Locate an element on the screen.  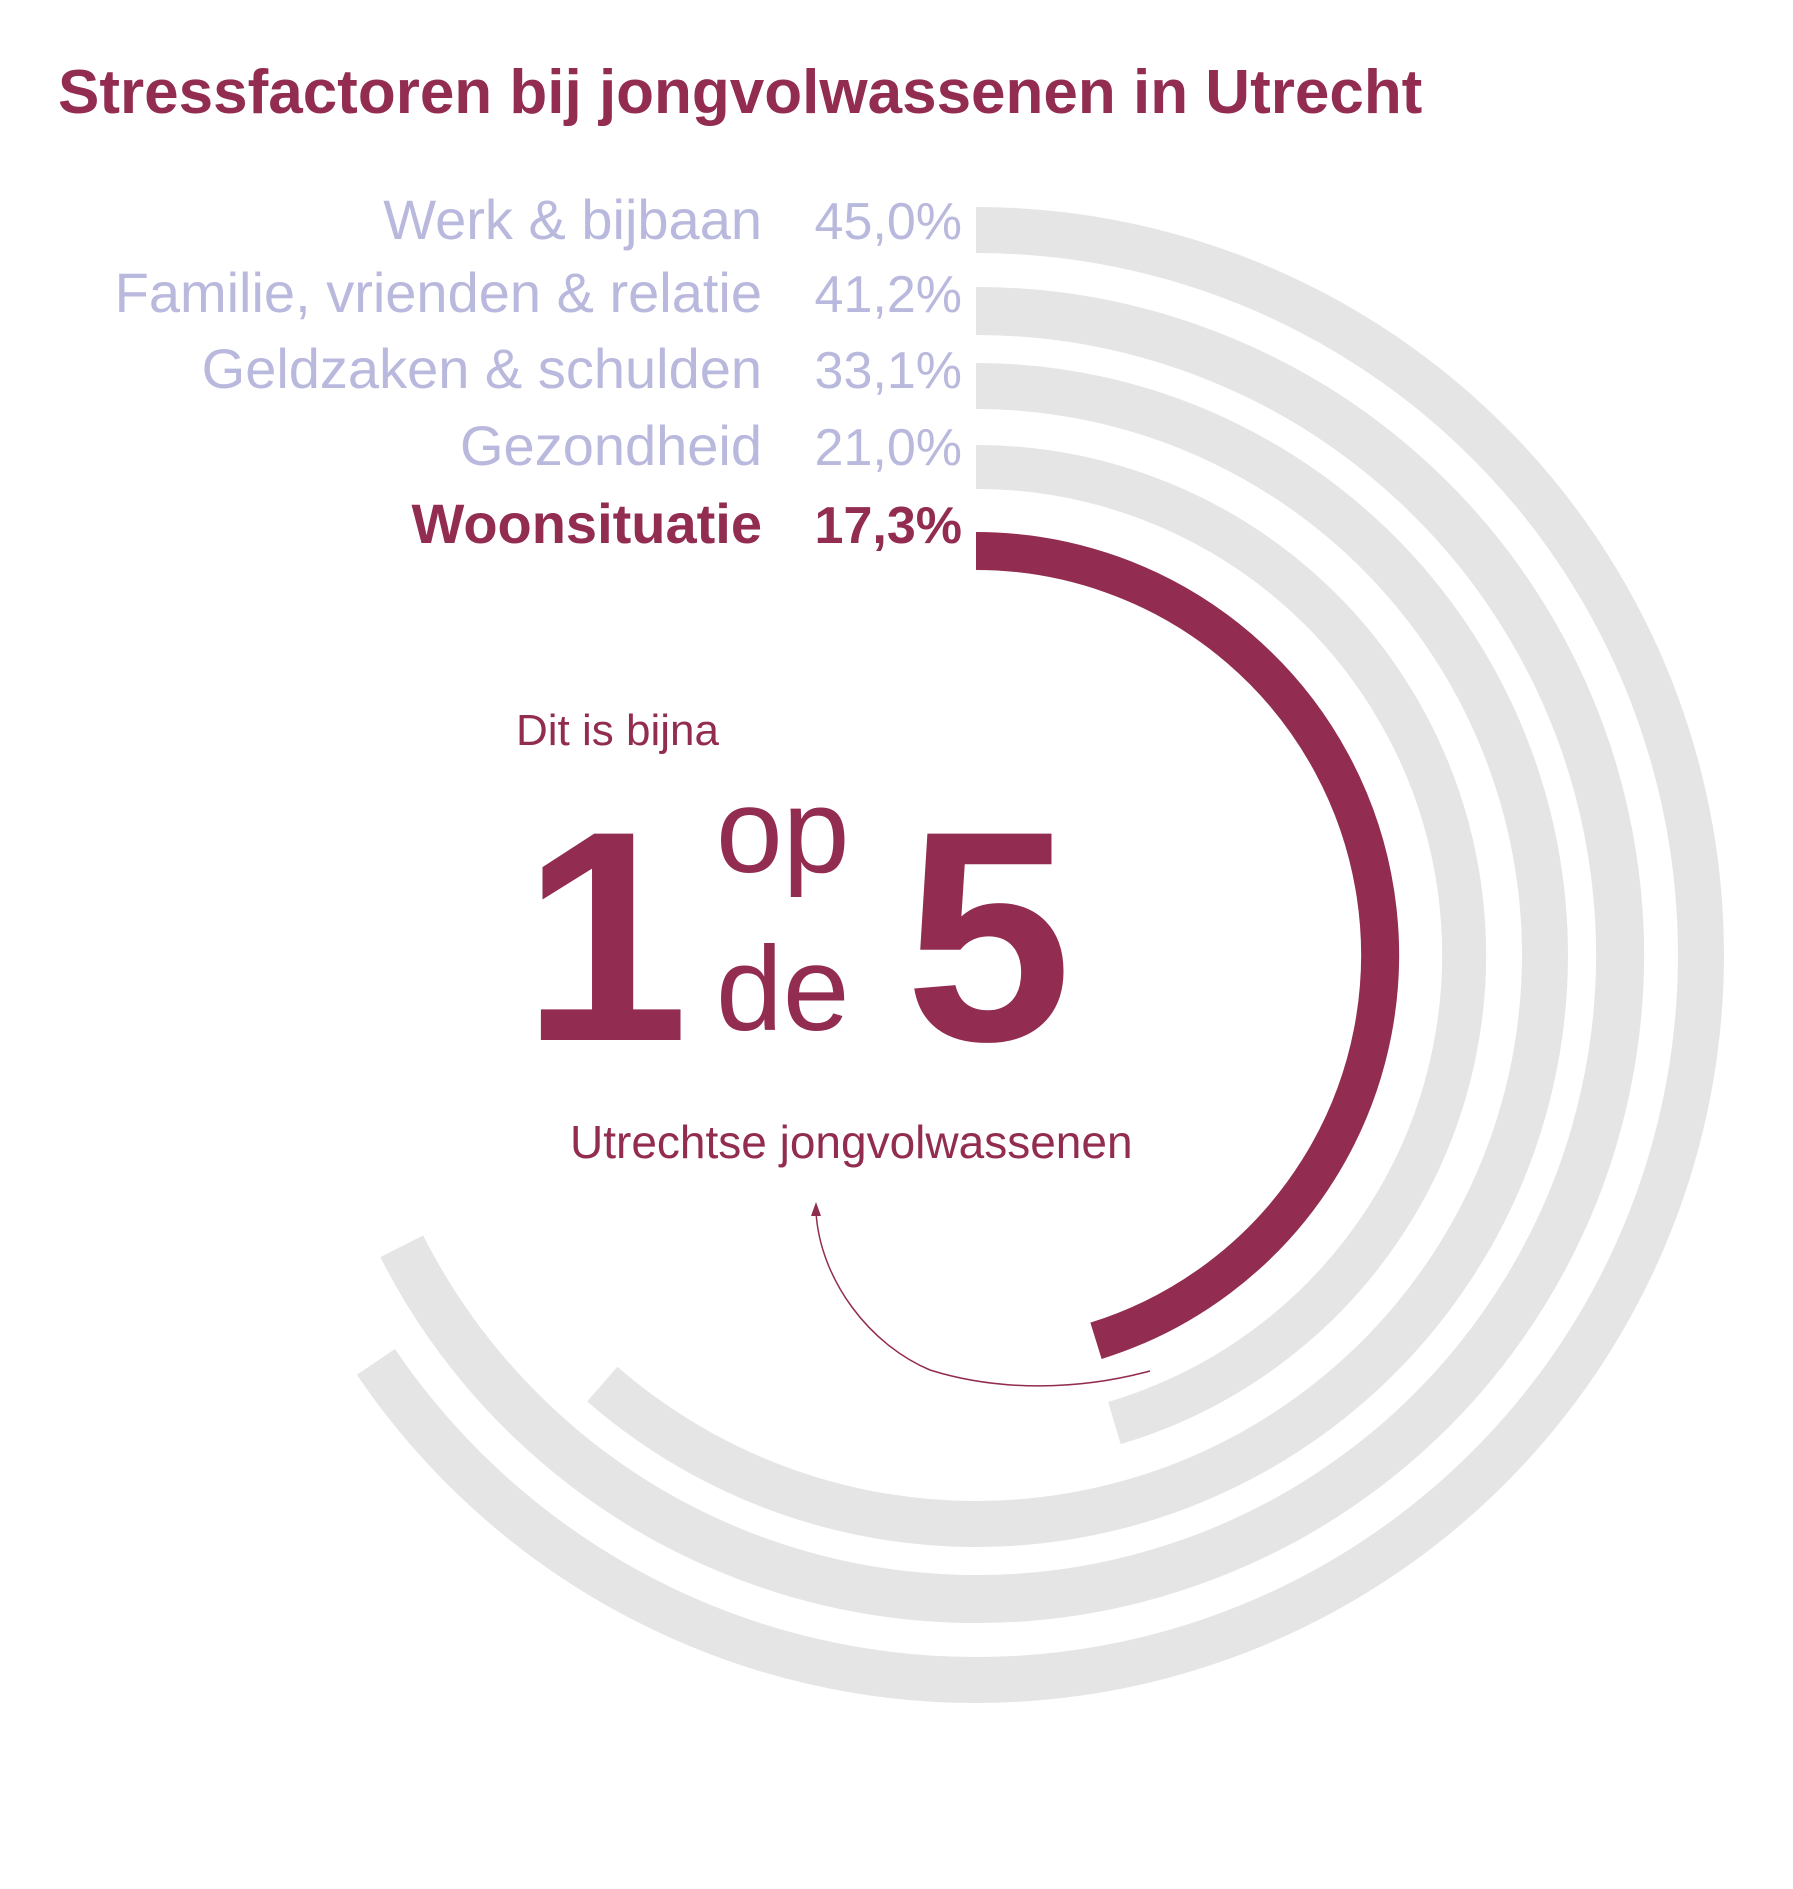
callout-arrow is located at coordinates (983, 1299).